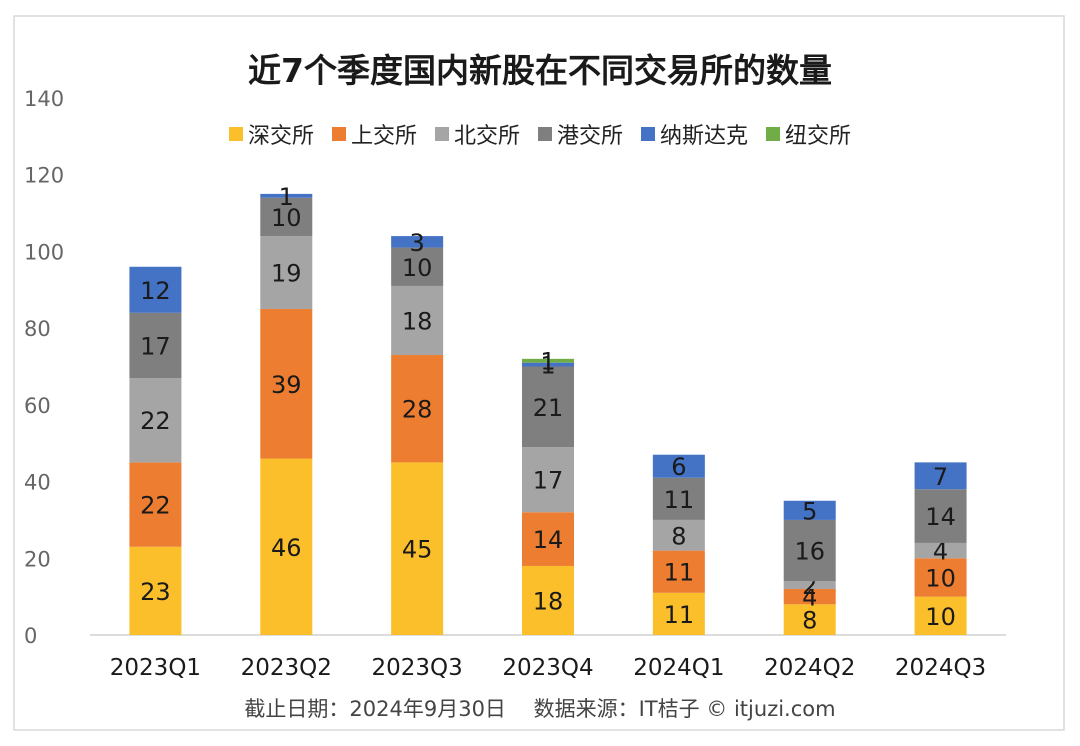 This screenshot has height=746, width=1080. What do you see at coordinates (809, 668) in the screenshot?
I see `x-tick-label: 2024Q2` at bounding box center [809, 668].